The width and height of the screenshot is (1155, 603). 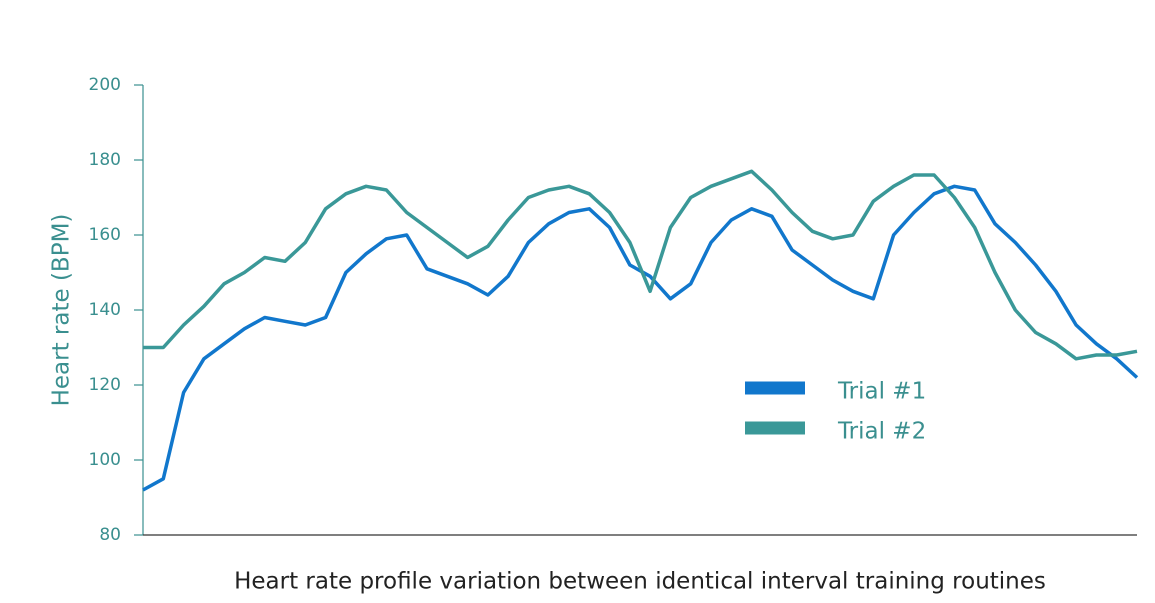 I want to click on y-tick-label: 180, so click(x=105, y=160).